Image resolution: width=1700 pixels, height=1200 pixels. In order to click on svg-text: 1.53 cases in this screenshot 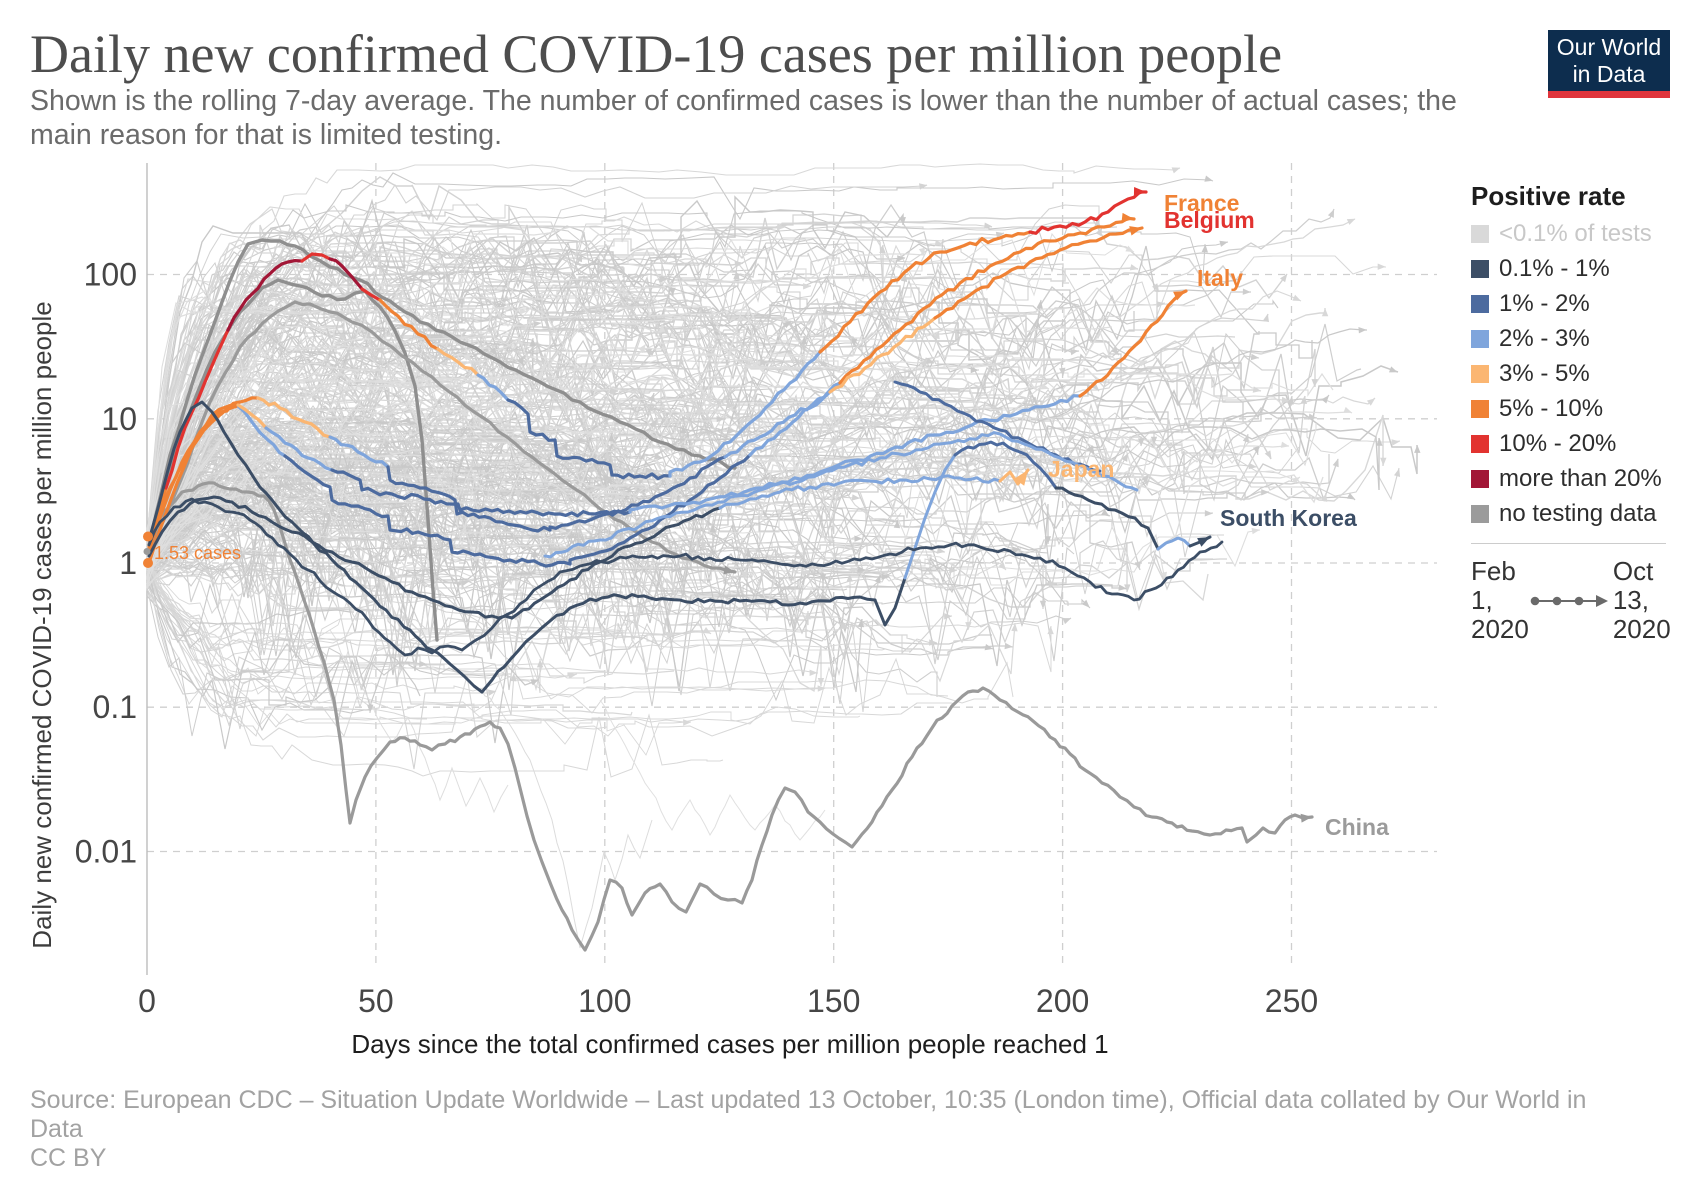, I will do `click(197, 553)`.